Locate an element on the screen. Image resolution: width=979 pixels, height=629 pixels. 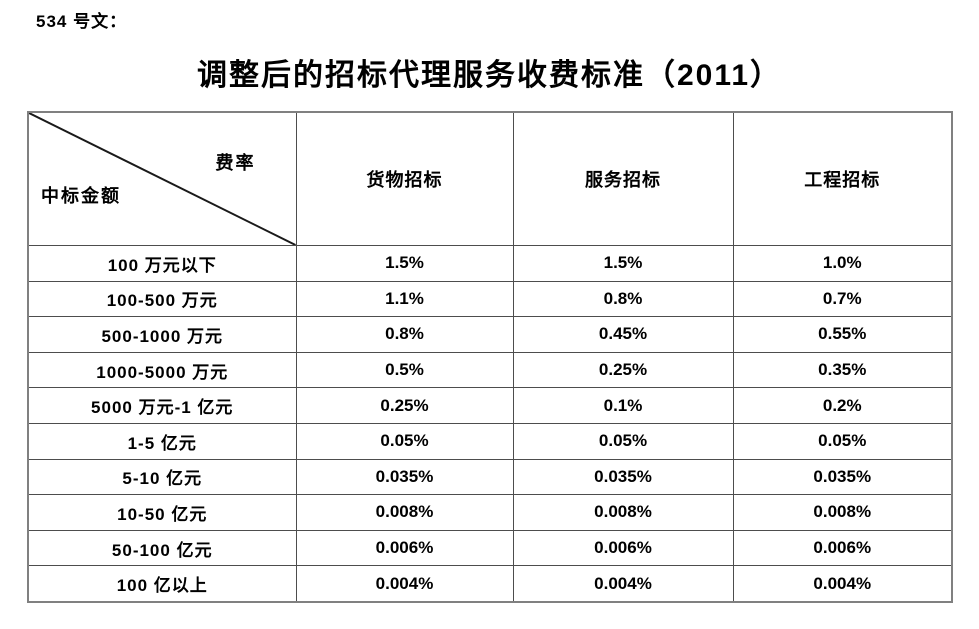
value-cell: 1.1% is located at coordinates (404, 299).